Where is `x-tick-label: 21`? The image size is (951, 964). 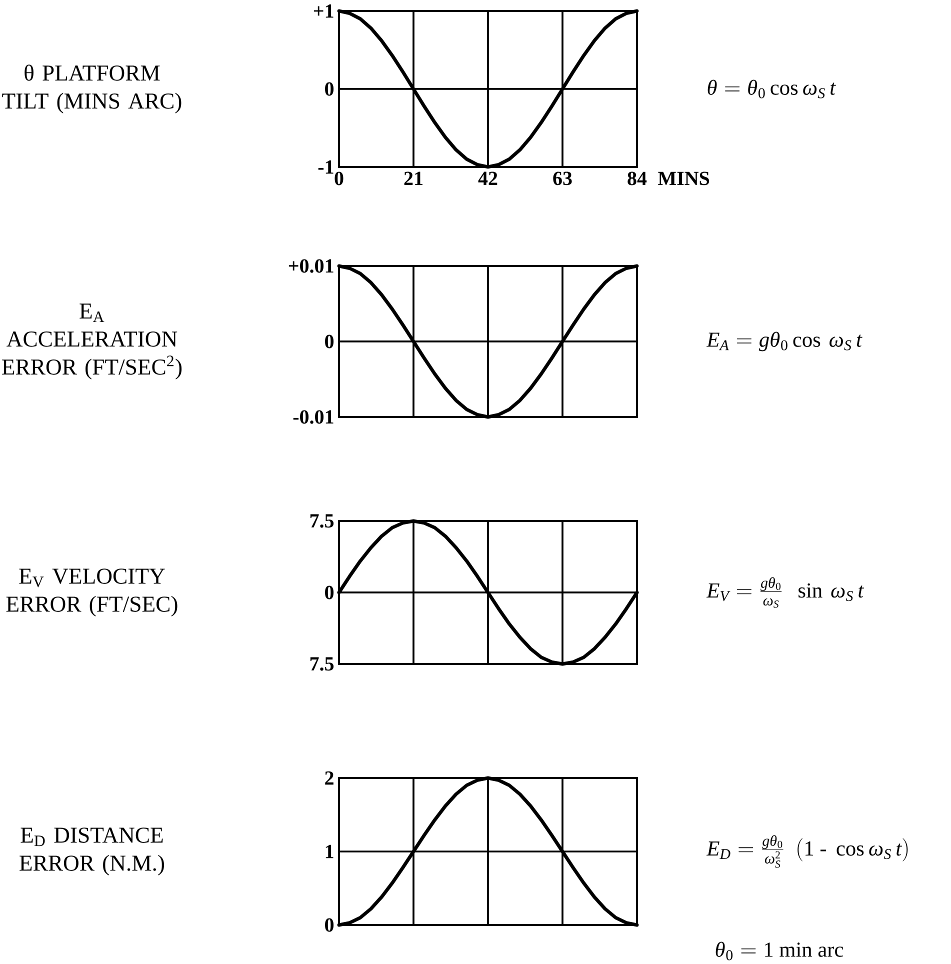
x-tick-label: 21 is located at coordinates (413, 178).